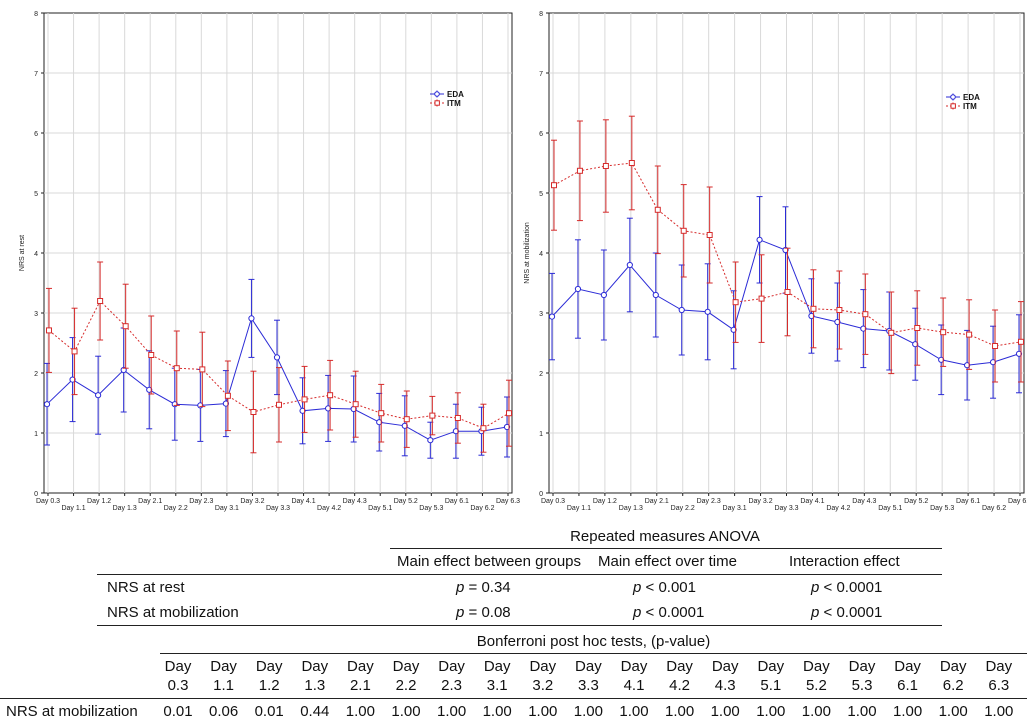 The height and width of the screenshot is (725, 1027). What do you see at coordinates (942, 508) in the screenshot?
I see `x-tick-label: Day 5.3` at bounding box center [942, 508].